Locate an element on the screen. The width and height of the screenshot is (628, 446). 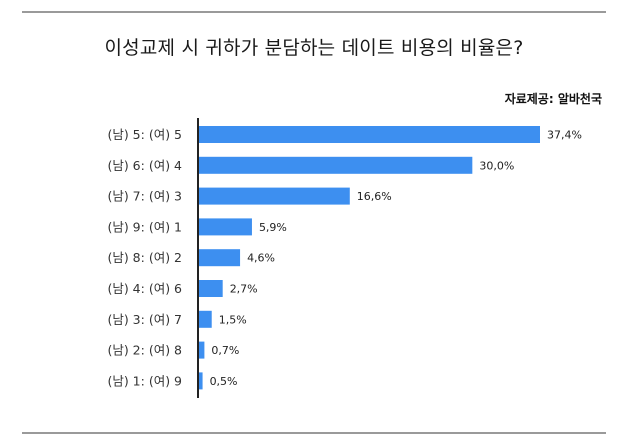
category-label: (남) 2: (여) 8 is located at coordinates (144, 350).